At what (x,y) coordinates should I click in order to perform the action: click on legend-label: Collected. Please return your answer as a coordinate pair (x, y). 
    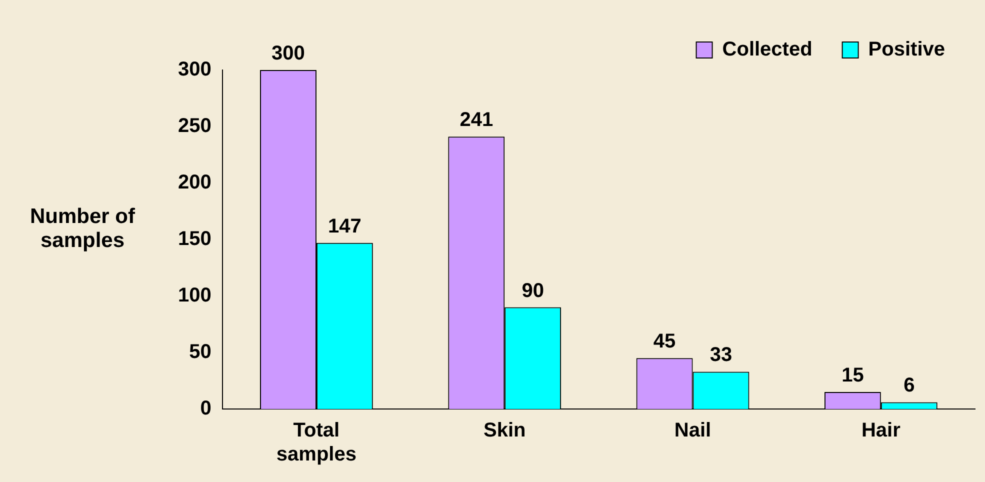
    Looking at the image, I should click on (767, 49).